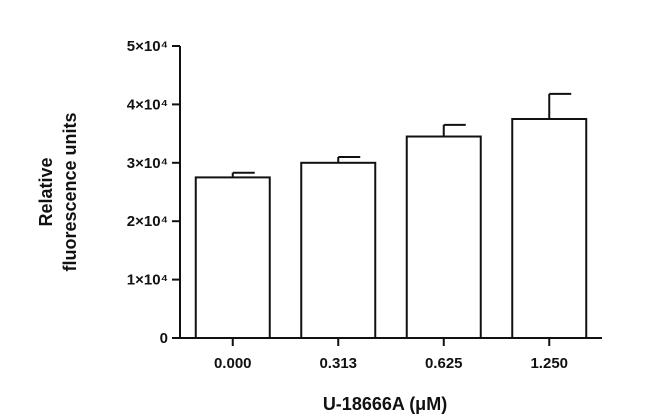  What do you see at coordinates (385, 404) in the screenshot?
I see `x-axis-title: U-18666A (μM)` at bounding box center [385, 404].